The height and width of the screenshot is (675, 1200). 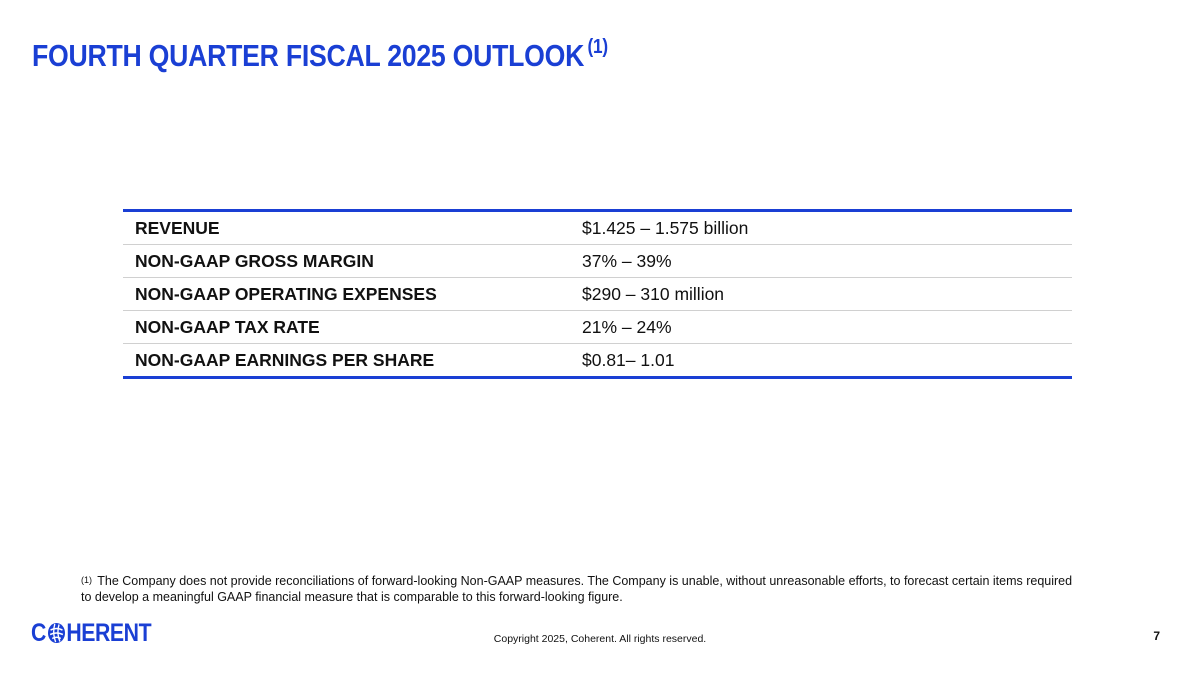 What do you see at coordinates (346, 227) in the screenshot?
I see `metric-label: REVENUE` at bounding box center [346, 227].